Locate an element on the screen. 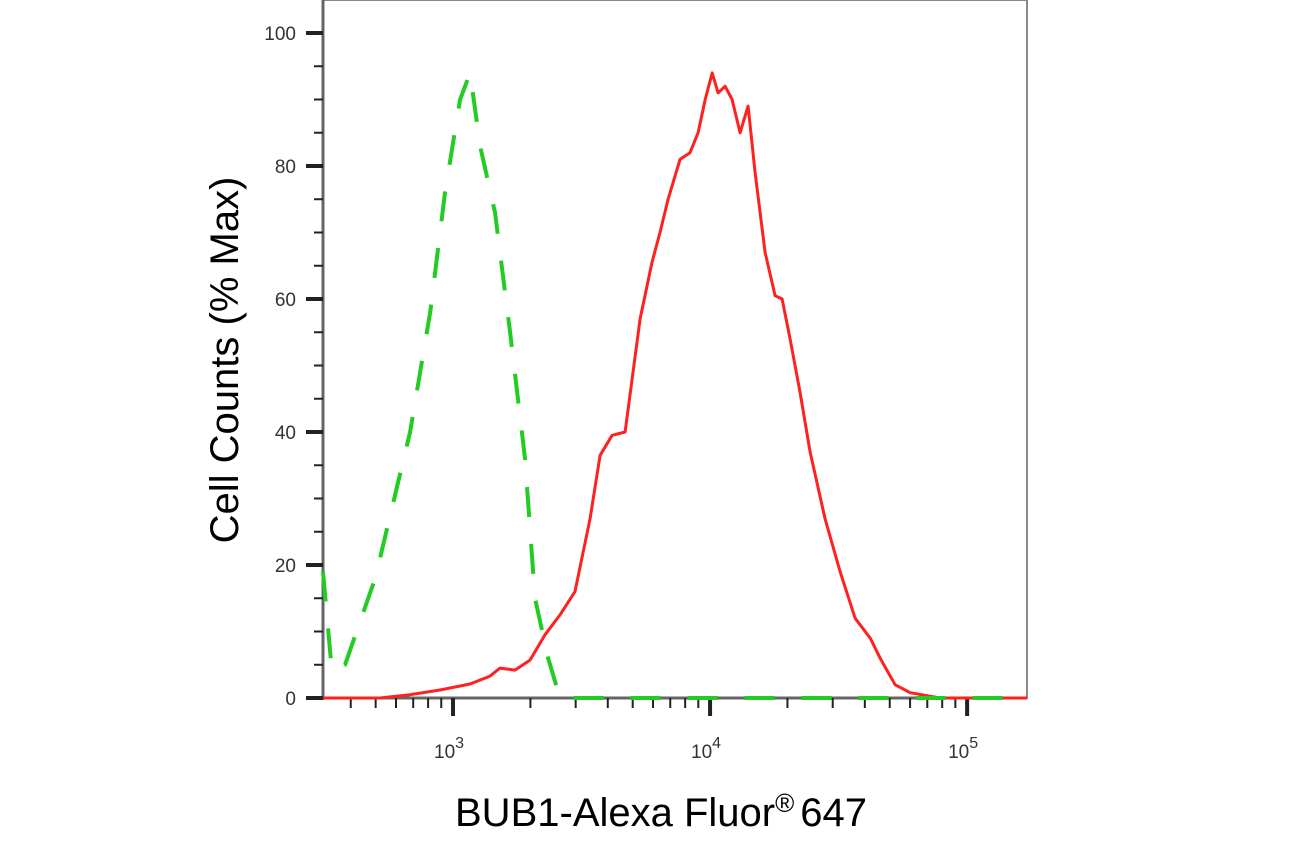 The width and height of the screenshot is (1290, 848). x-axis-title: BUB1-Alexa Fluor® 647 is located at coordinates (661, 811).